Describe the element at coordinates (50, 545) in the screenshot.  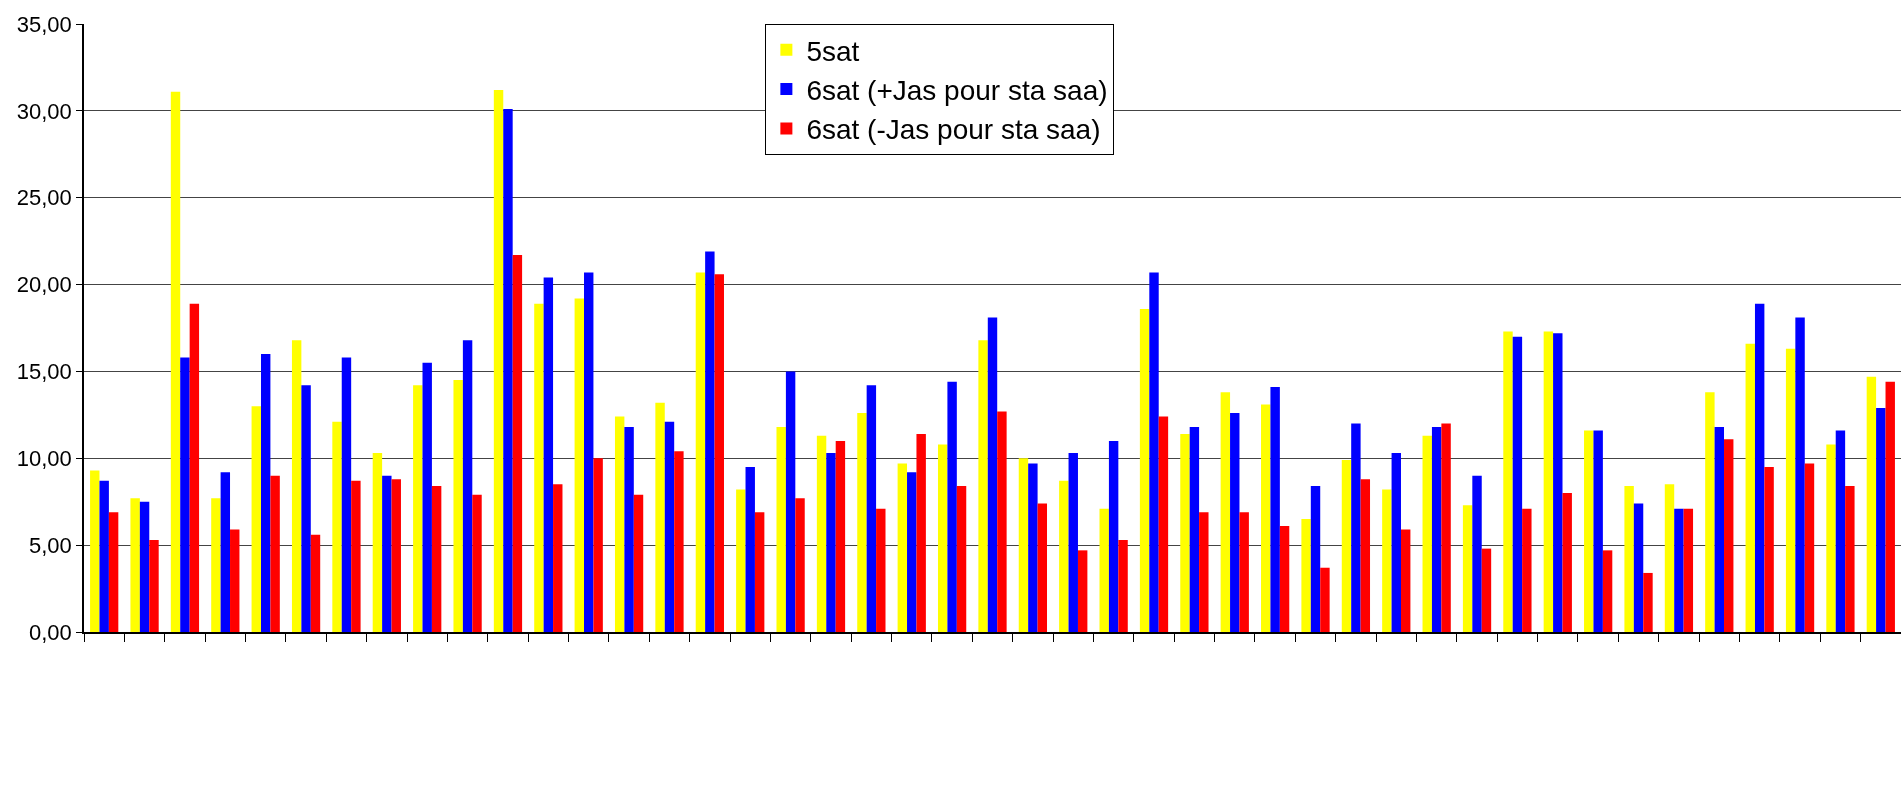
I see `y-tick-label: 5,00` at that location.